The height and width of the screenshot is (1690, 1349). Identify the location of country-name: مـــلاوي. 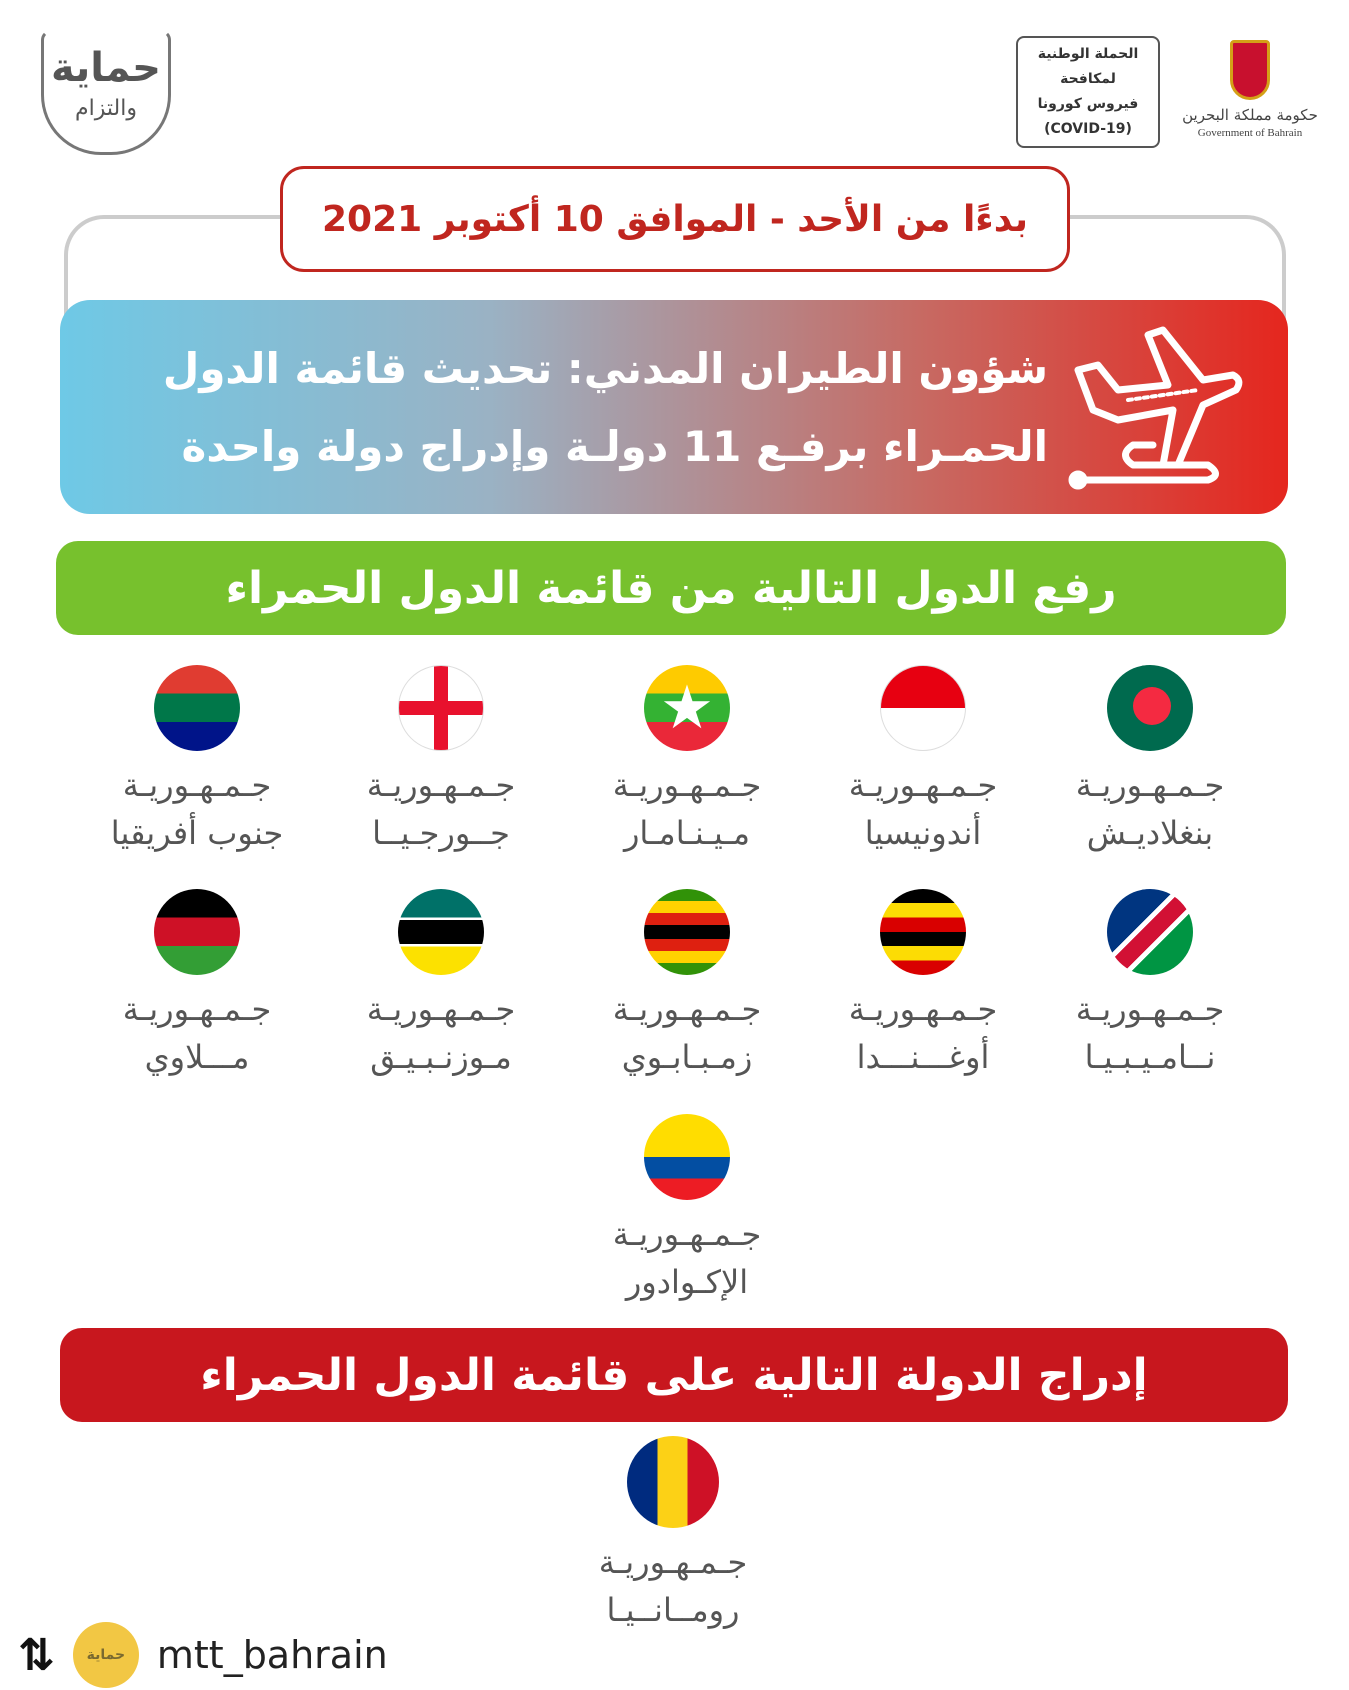
(197, 1057).